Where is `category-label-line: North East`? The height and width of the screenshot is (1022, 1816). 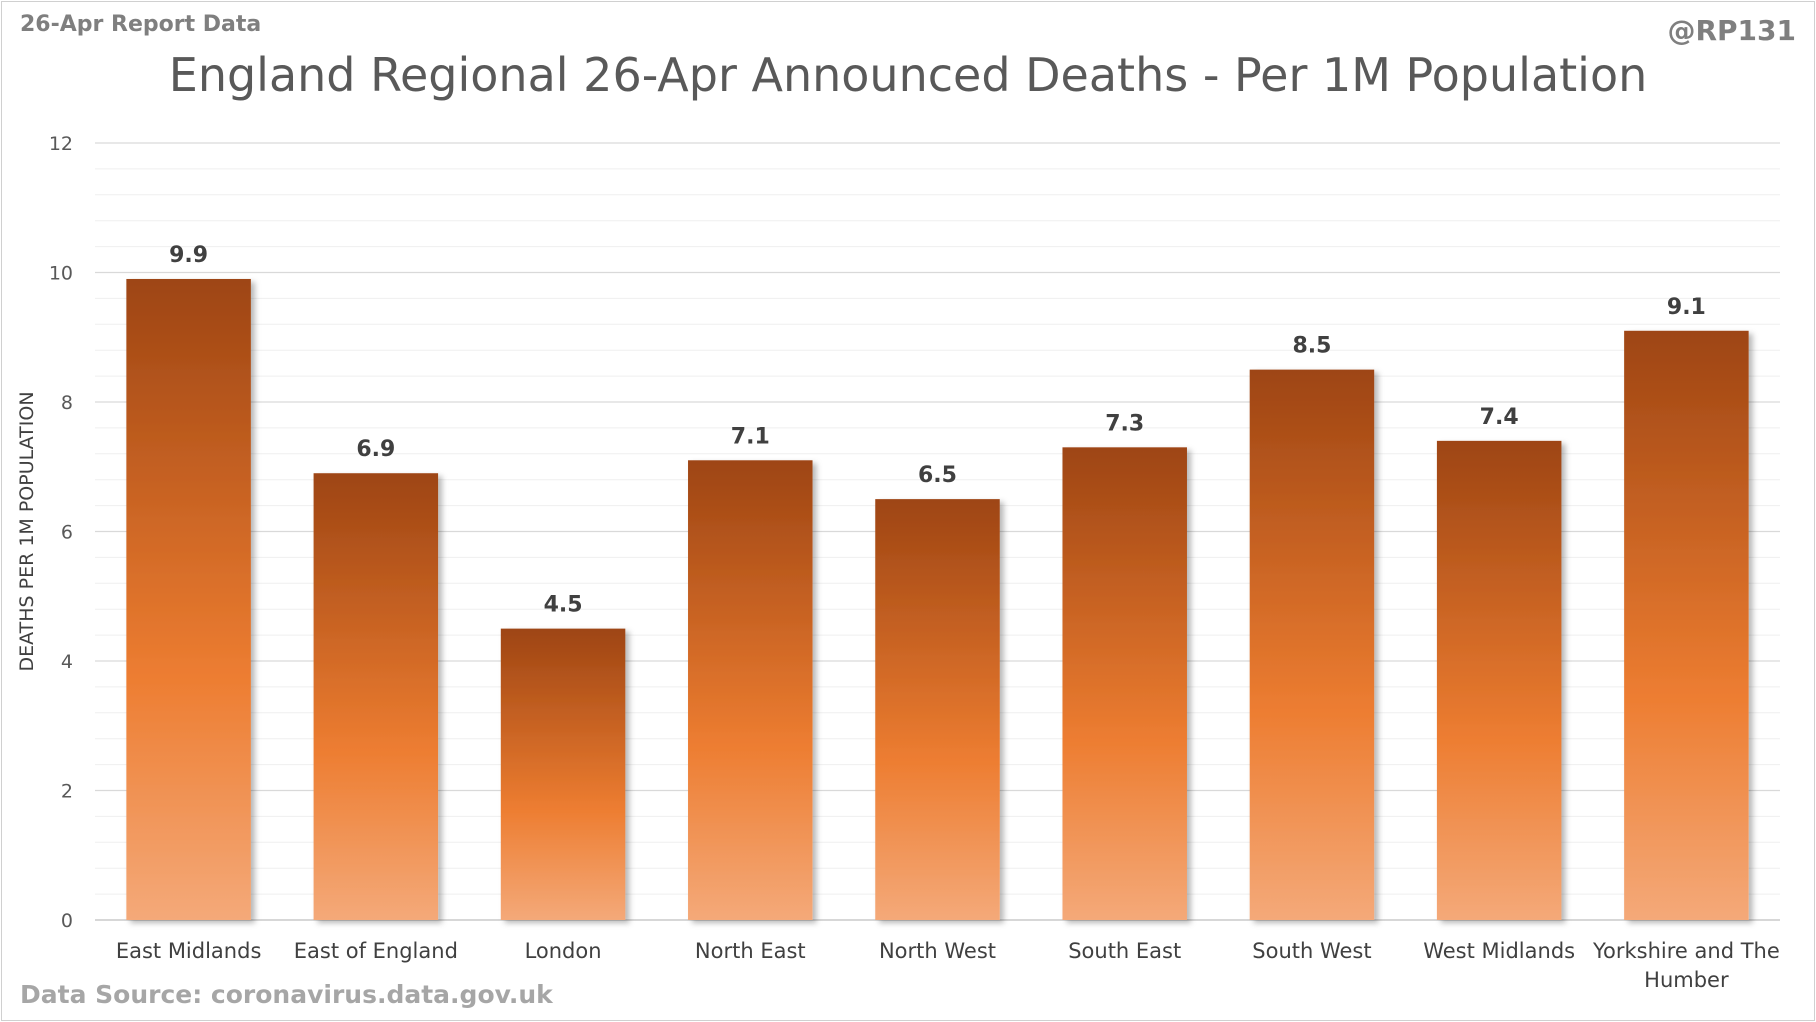
category-label-line: North East is located at coordinates (750, 951).